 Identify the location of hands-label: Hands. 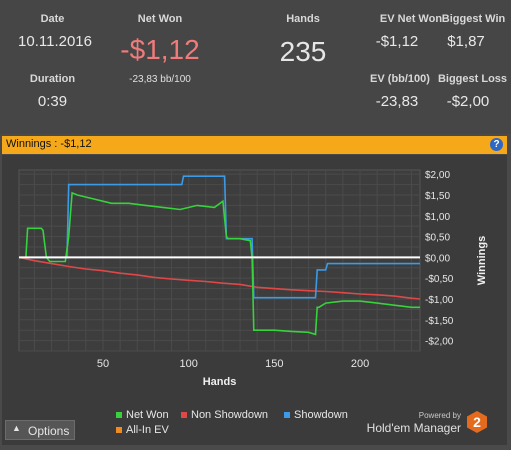
(303, 19).